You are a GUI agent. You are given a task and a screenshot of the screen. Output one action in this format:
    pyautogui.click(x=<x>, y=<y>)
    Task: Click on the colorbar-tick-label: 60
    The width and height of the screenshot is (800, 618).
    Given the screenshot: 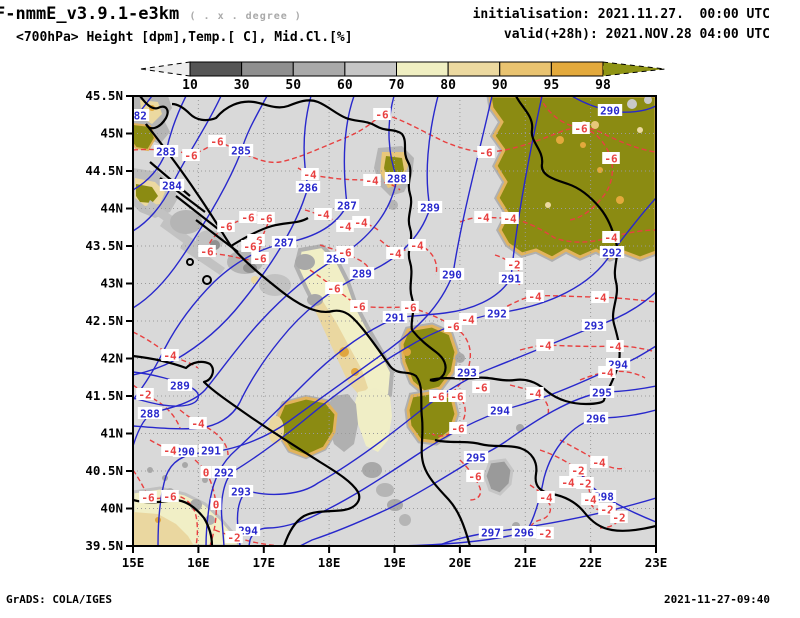 What is the action you would take?
    pyautogui.click(x=345, y=85)
    